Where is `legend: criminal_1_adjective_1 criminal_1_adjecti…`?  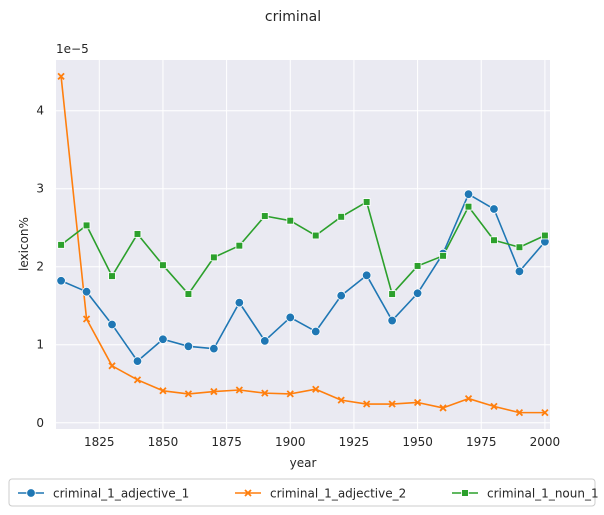
legend: criminal_1_adjective_1 criminal_1_adjecti… is located at coordinates (303, 492).